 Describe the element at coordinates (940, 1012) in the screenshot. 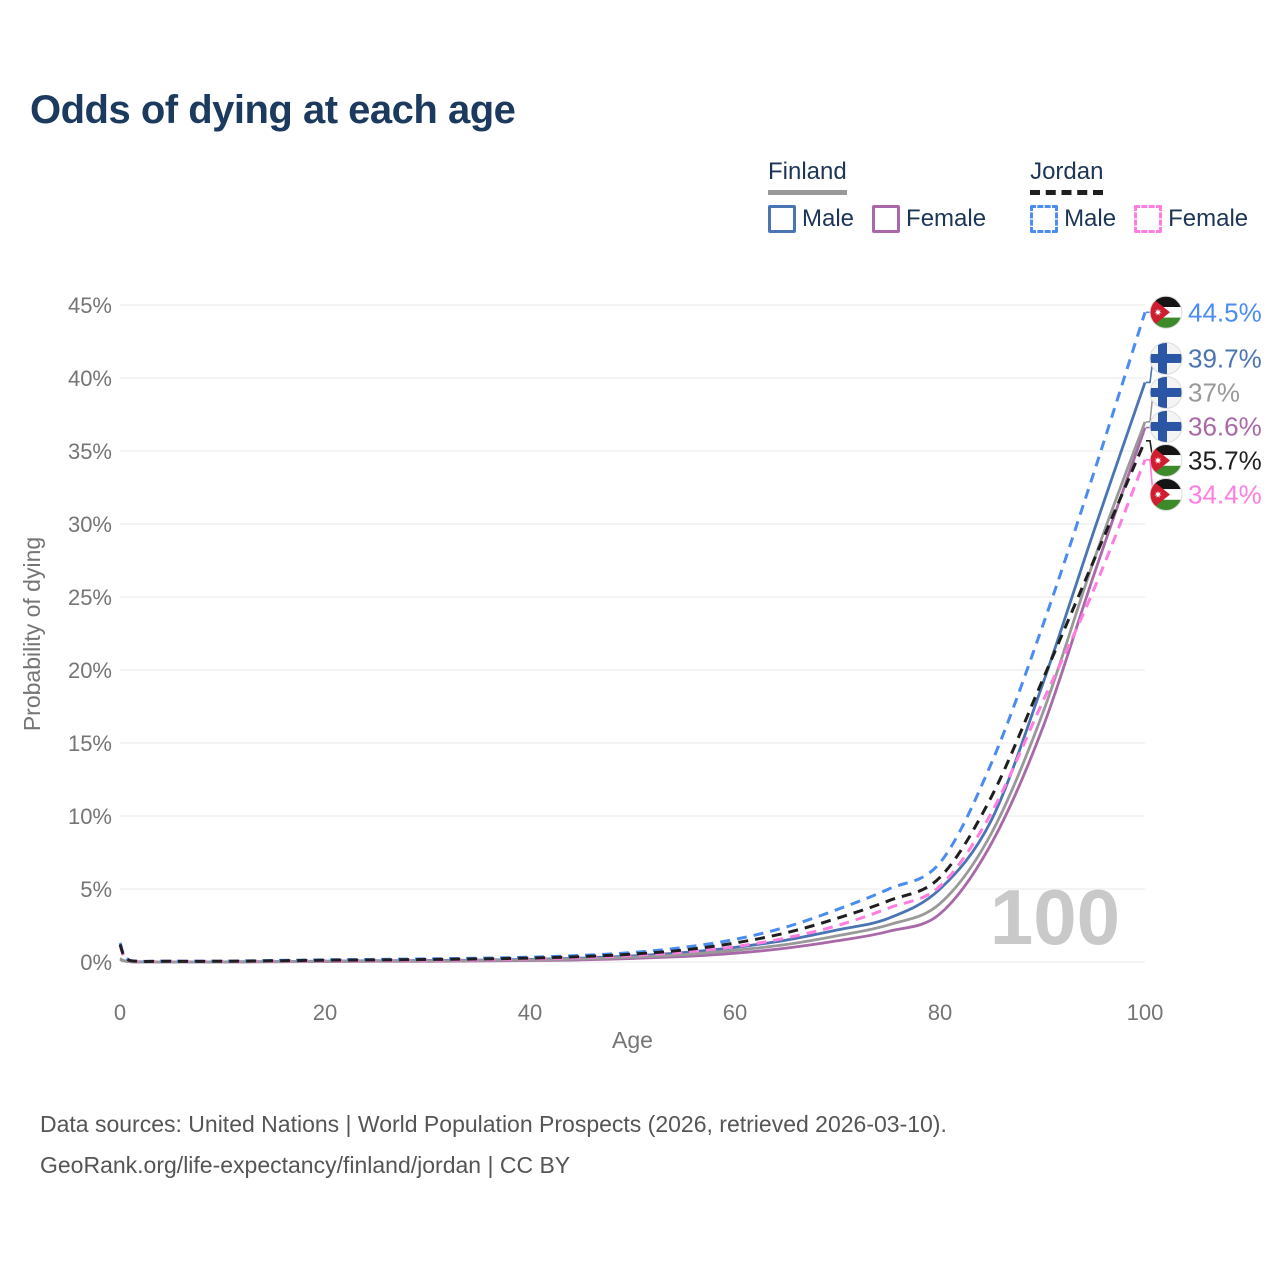

I see `x-tick-80: 80` at that location.